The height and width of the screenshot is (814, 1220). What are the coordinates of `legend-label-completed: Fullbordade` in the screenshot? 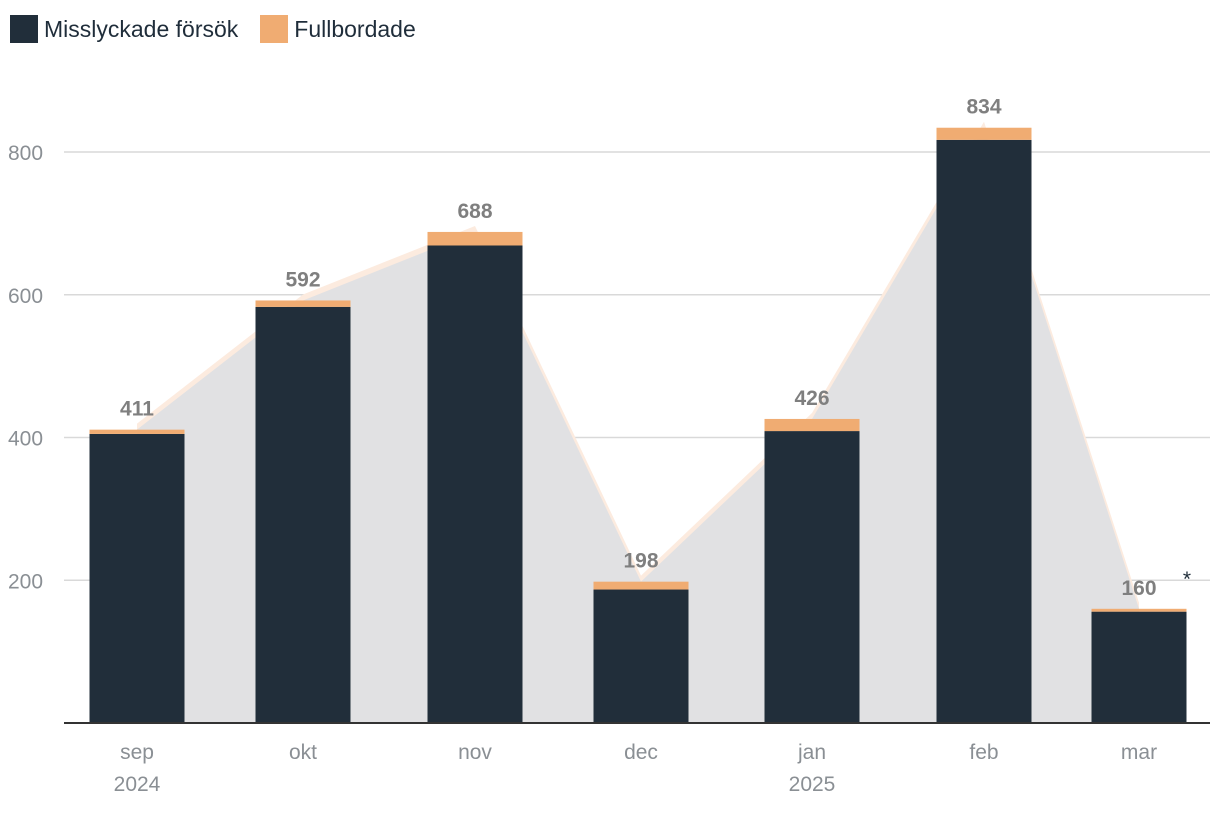 It's located at (355, 28).